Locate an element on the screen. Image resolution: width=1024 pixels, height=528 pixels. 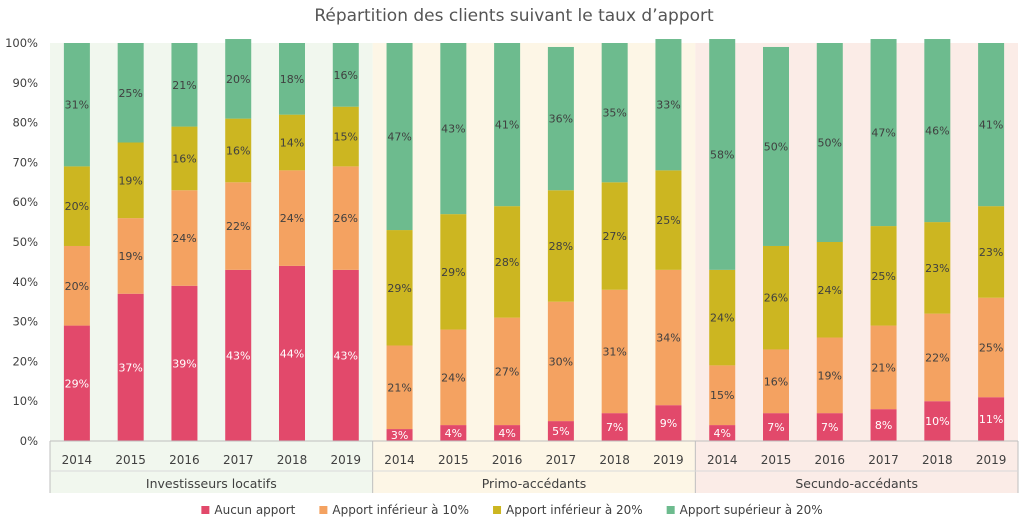
data-label: 5% is located at coordinates (560, 431).